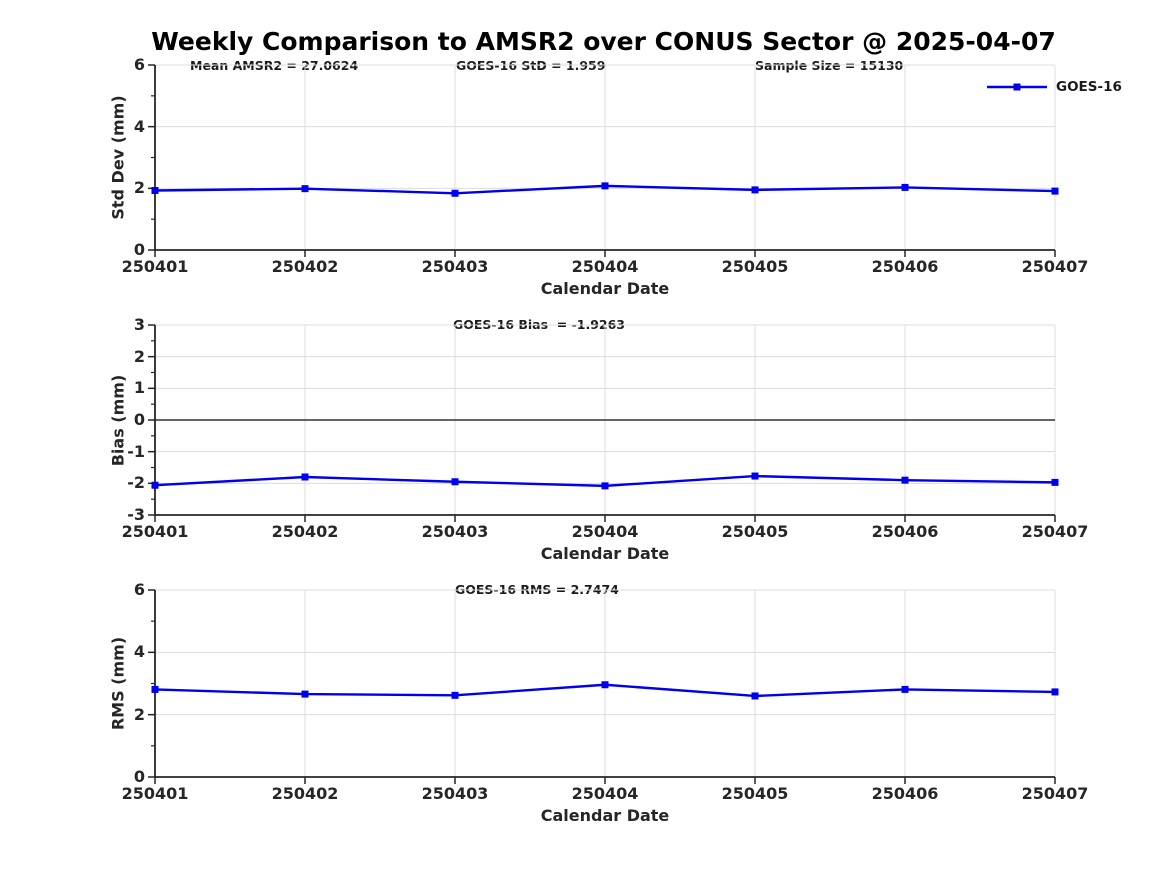 The height and width of the screenshot is (875, 1167). What do you see at coordinates (605, 793) in the screenshot?
I see `rms-x-tick-label: 250404` at bounding box center [605, 793].